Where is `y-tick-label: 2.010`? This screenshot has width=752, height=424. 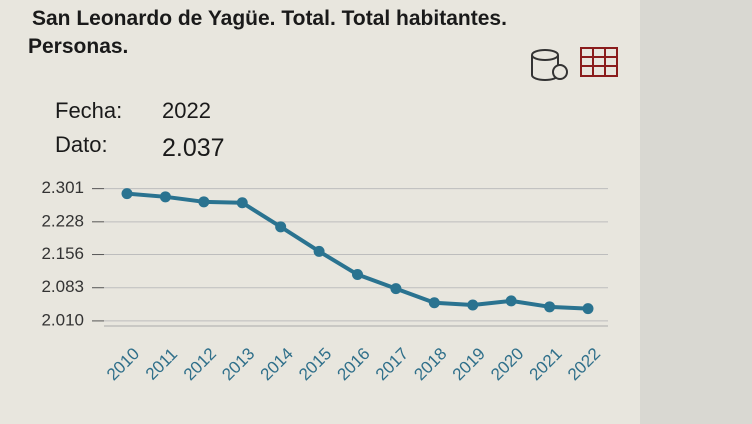 y-tick-label: 2.010 is located at coordinates (62, 319).